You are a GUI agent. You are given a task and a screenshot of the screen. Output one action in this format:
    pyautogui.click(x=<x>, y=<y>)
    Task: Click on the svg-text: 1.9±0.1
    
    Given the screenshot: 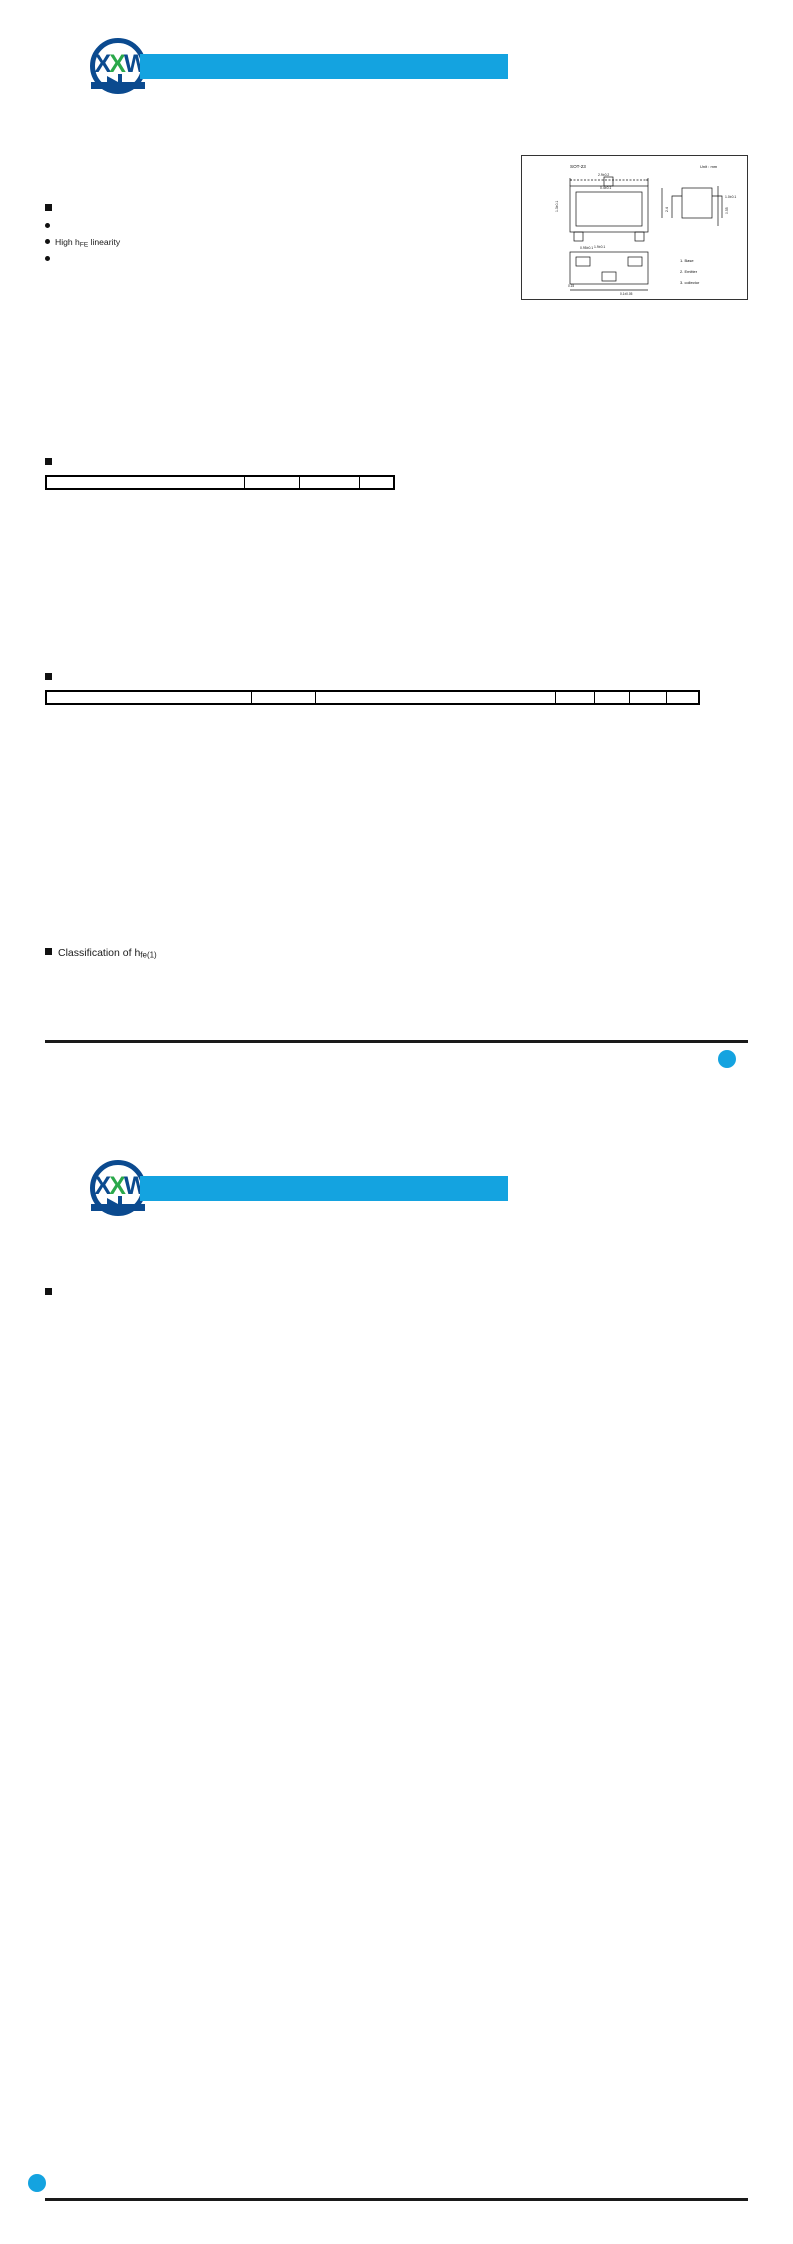 What is the action you would take?
    pyautogui.click(x=599, y=247)
    